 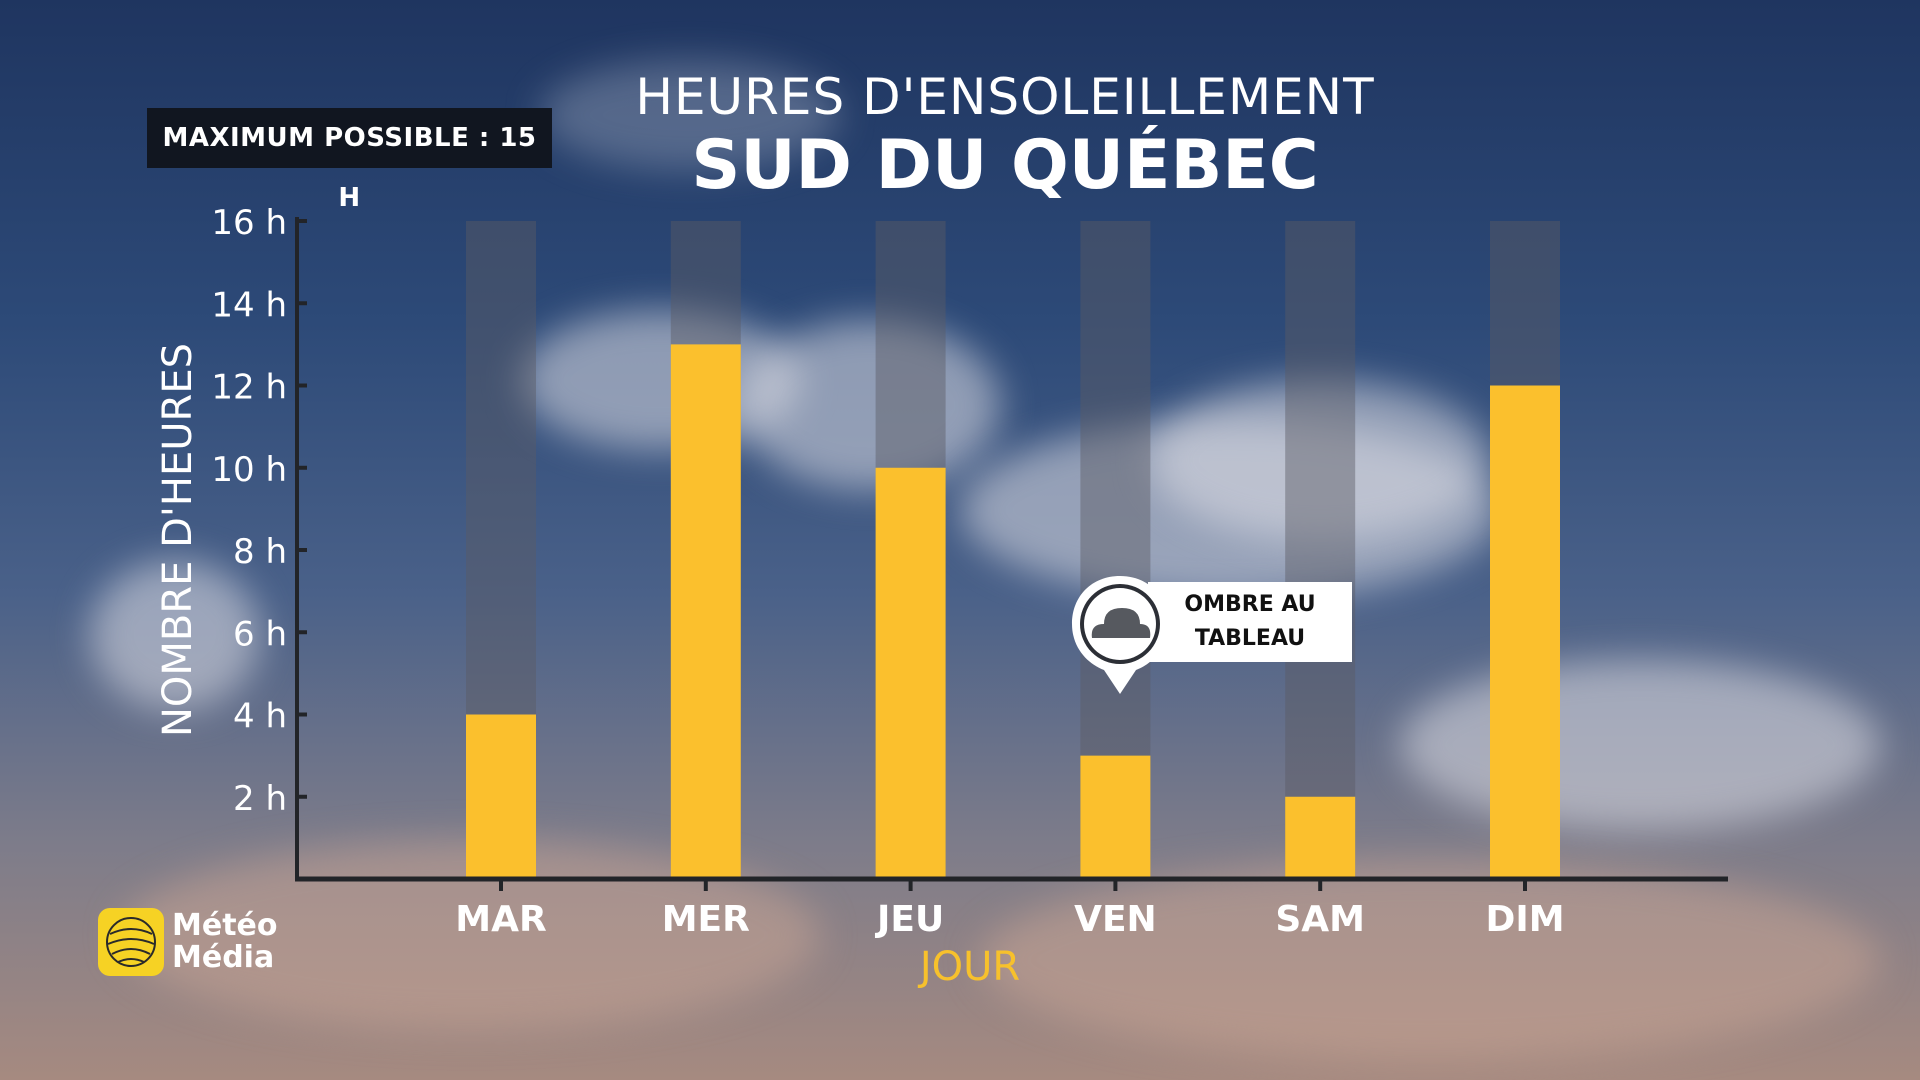 What do you see at coordinates (260, 552) in the screenshot?
I see `y-tick-label: 8 h` at bounding box center [260, 552].